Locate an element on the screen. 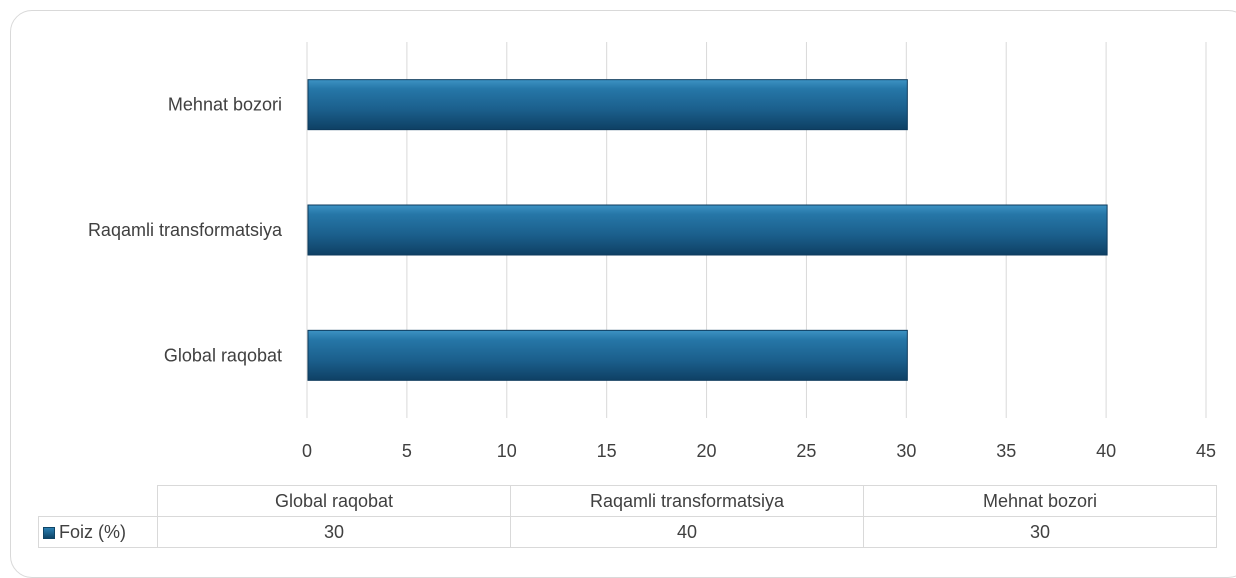 This screenshot has height=578, width=1236. x-tick-label: 10 is located at coordinates (507, 451).